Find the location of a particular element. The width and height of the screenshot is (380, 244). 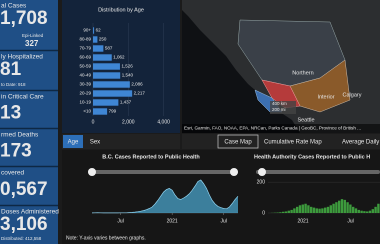

y-tick-label: 20-29 is located at coordinates (85, 93).